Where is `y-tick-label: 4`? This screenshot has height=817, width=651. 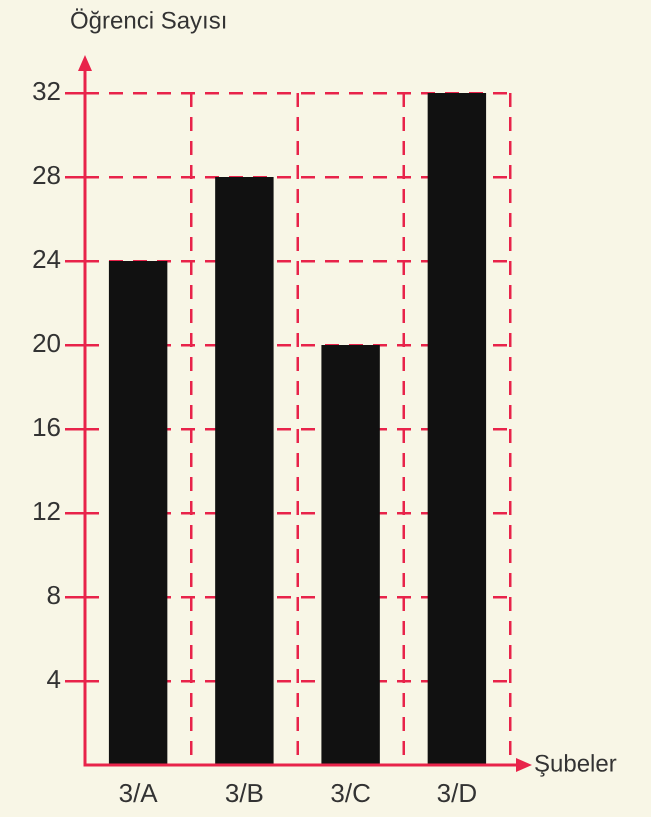 y-tick-label: 4 is located at coordinates (53, 679).